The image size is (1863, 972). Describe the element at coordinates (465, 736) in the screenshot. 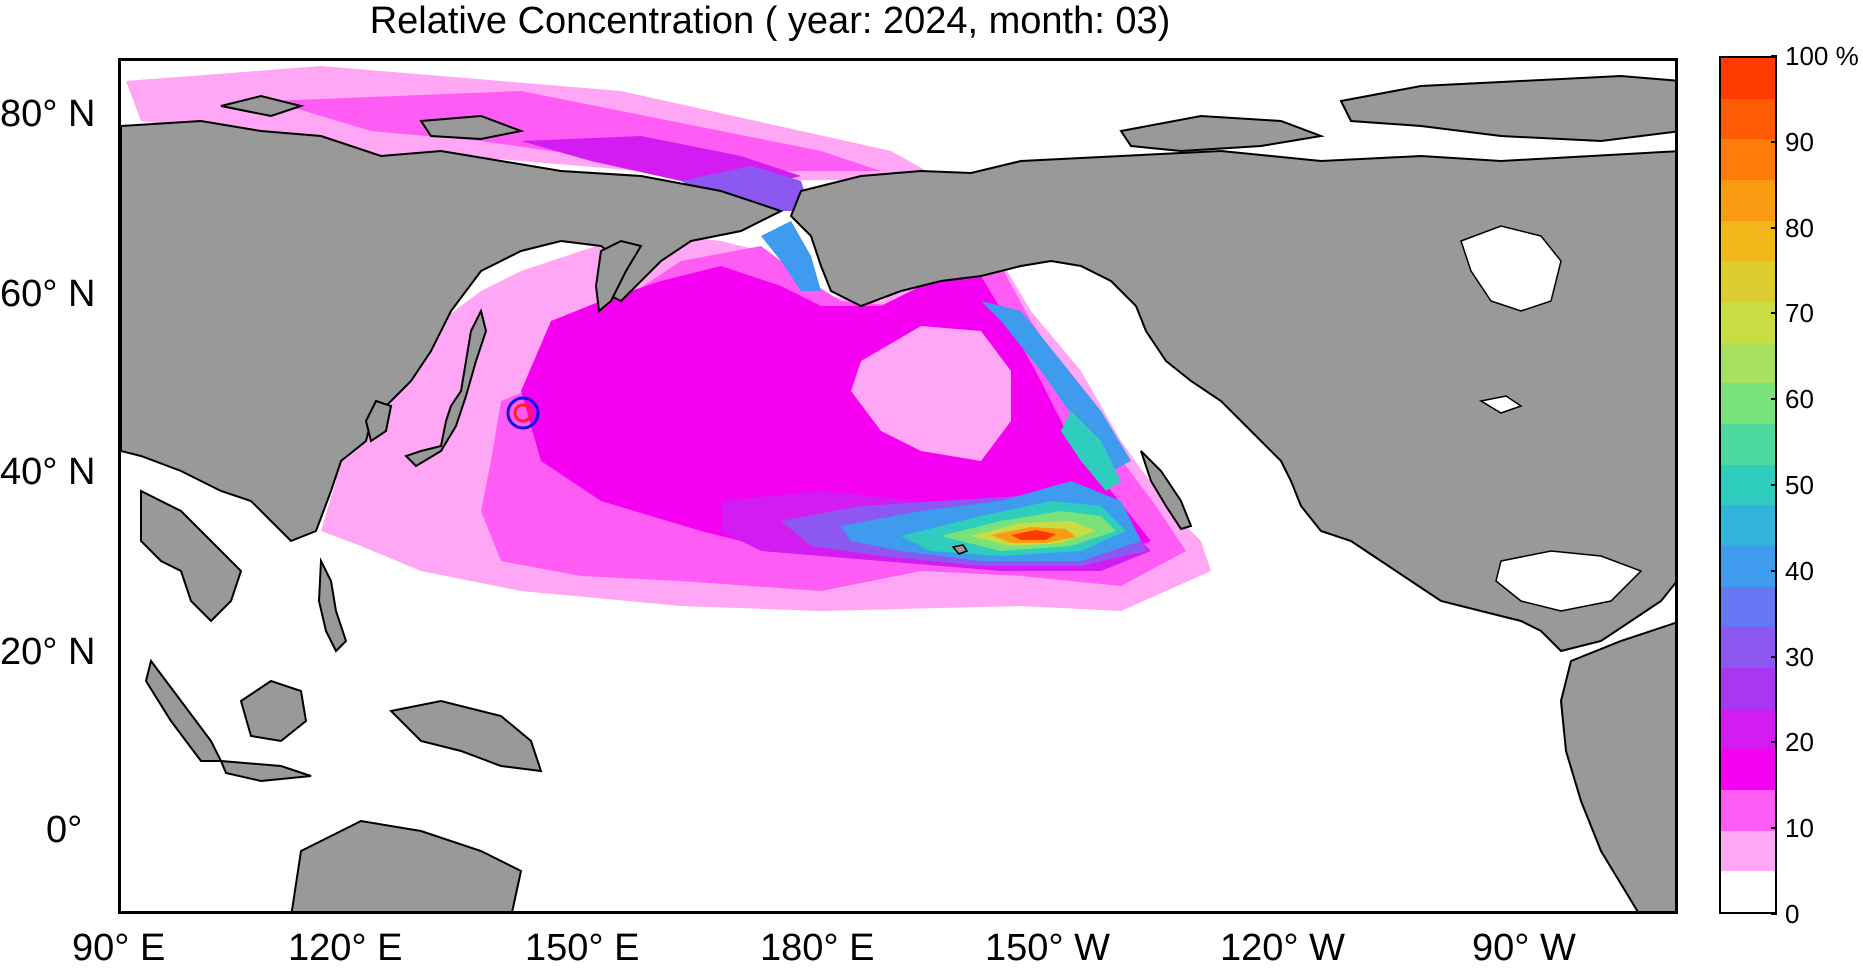

I see `landmass-new-guinea` at that location.